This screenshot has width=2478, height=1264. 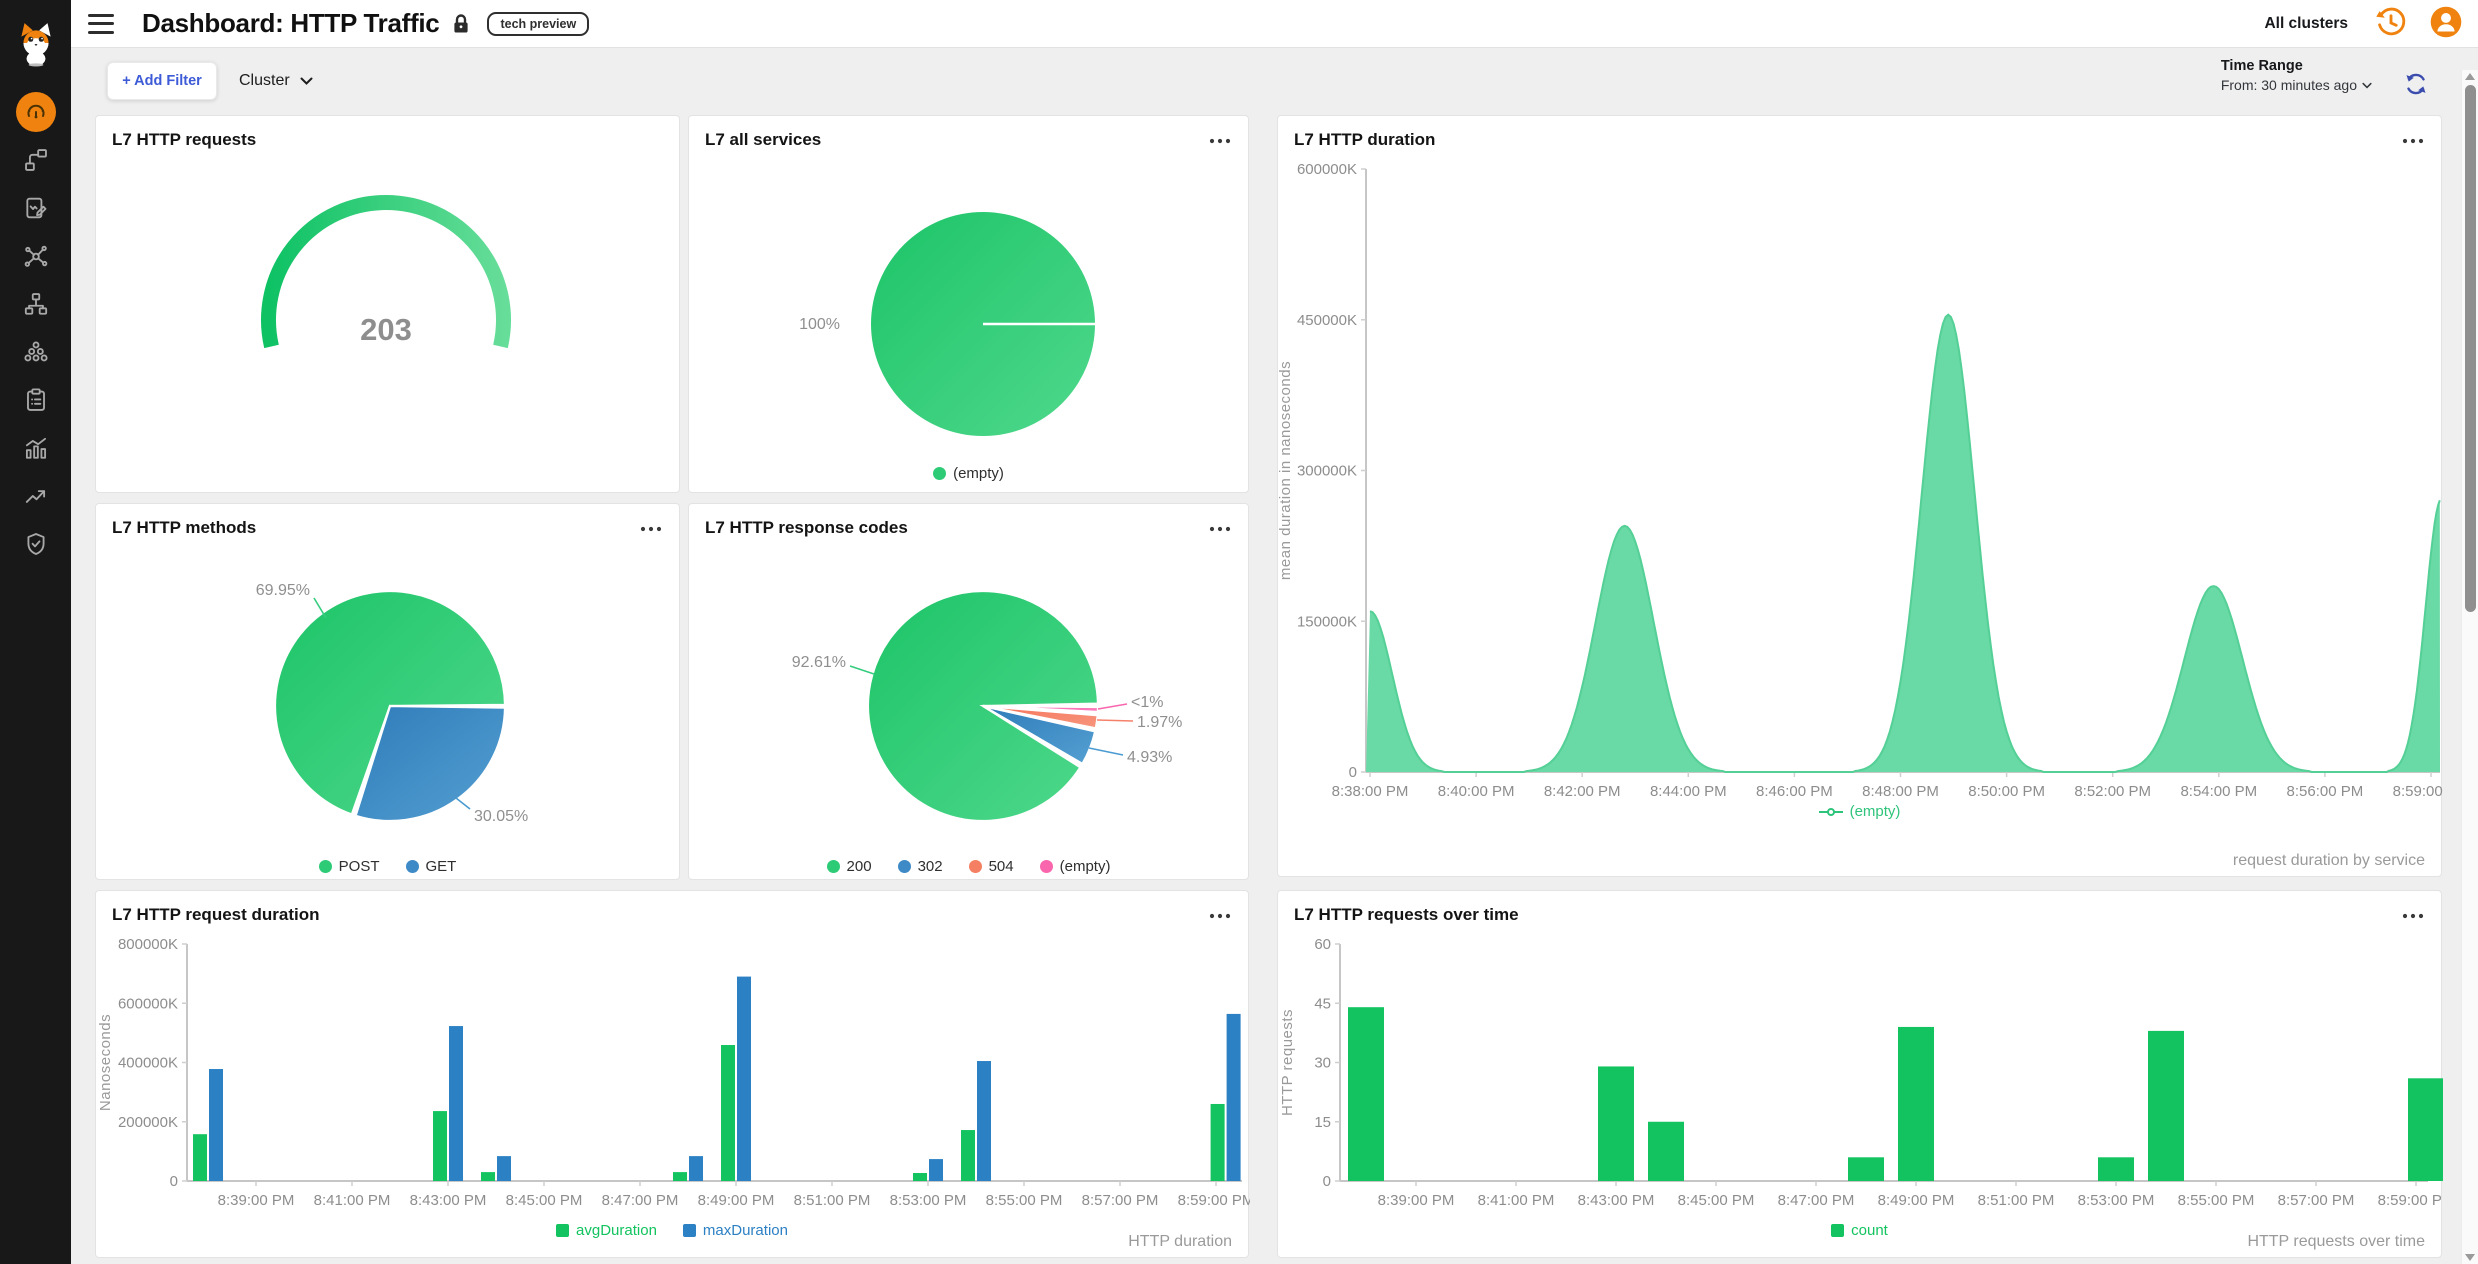 I want to click on card-l7-http-requests: L7 HTTP requests 203, so click(x=387, y=304).